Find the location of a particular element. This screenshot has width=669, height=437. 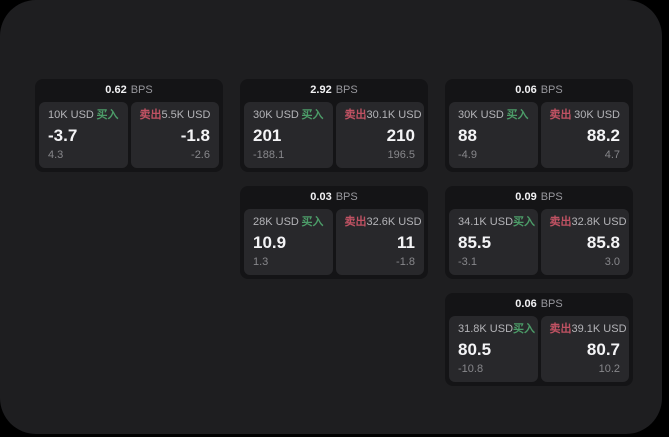

sell-size: 5.5K USD is located at coordinates (186, 115).